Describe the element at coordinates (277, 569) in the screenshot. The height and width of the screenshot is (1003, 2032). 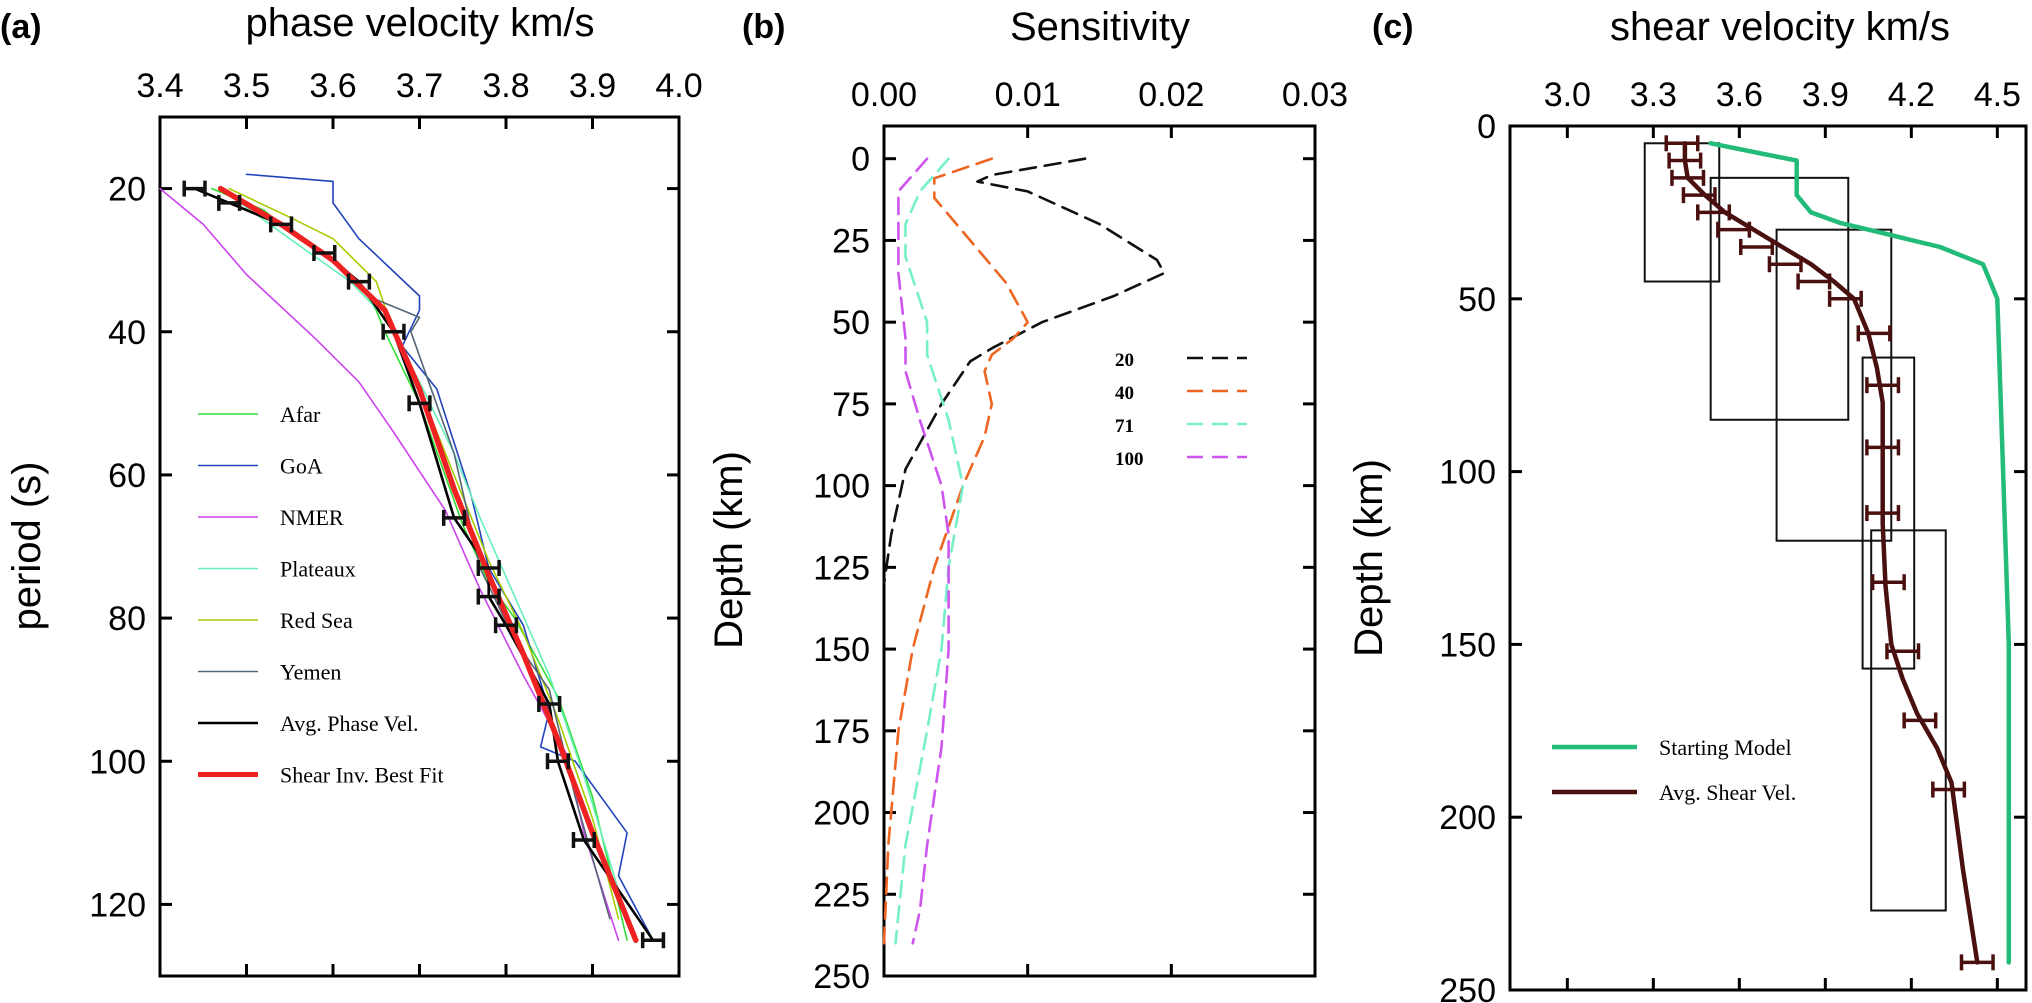
I see `legend-item: Plateaux` at that location.